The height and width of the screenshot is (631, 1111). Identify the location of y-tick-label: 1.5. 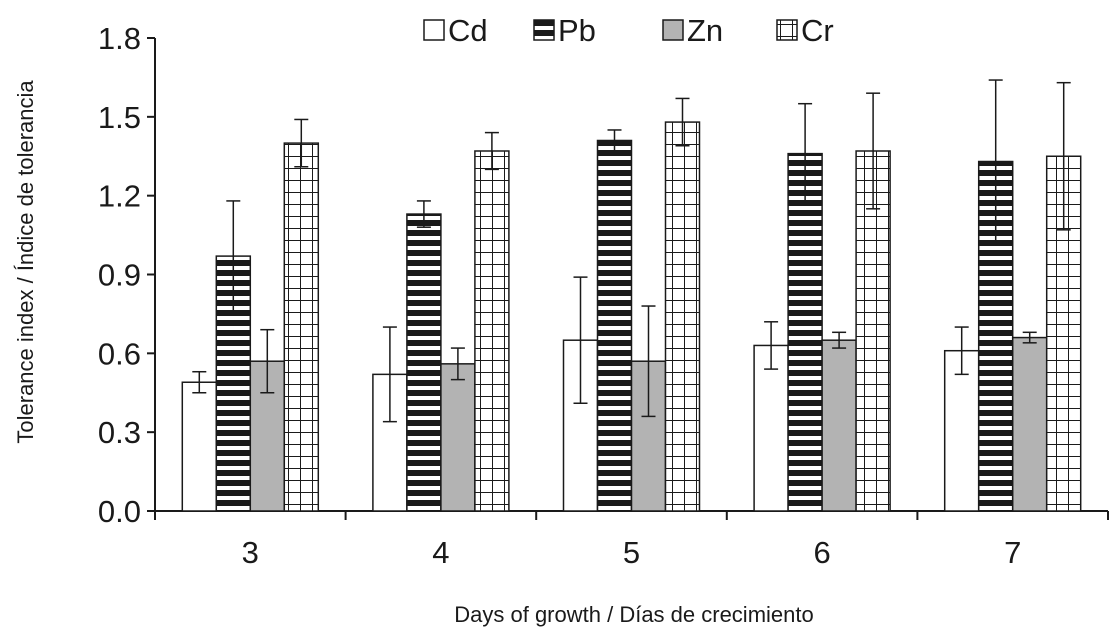
(119, 117).